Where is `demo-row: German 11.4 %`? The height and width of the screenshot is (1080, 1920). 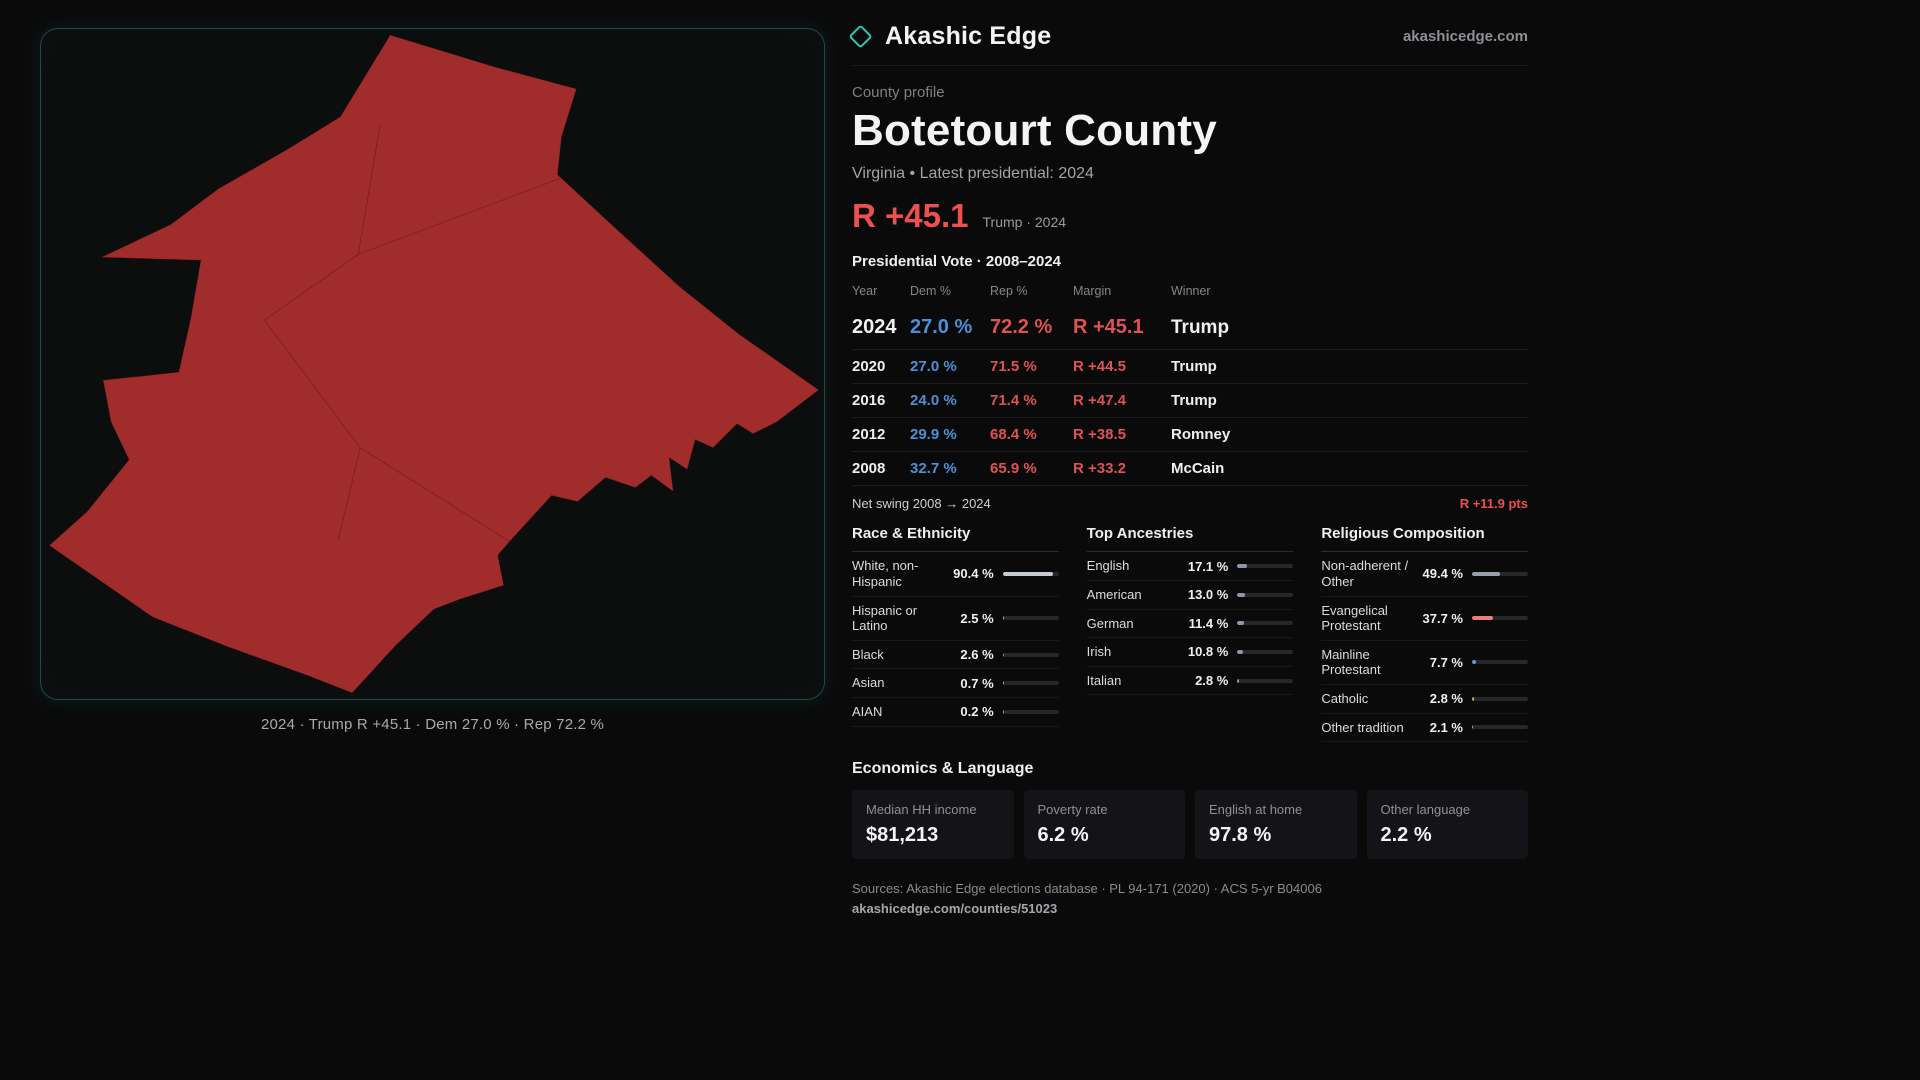
demo-row: German 11.4 % is located at coordinates (1190, 624).